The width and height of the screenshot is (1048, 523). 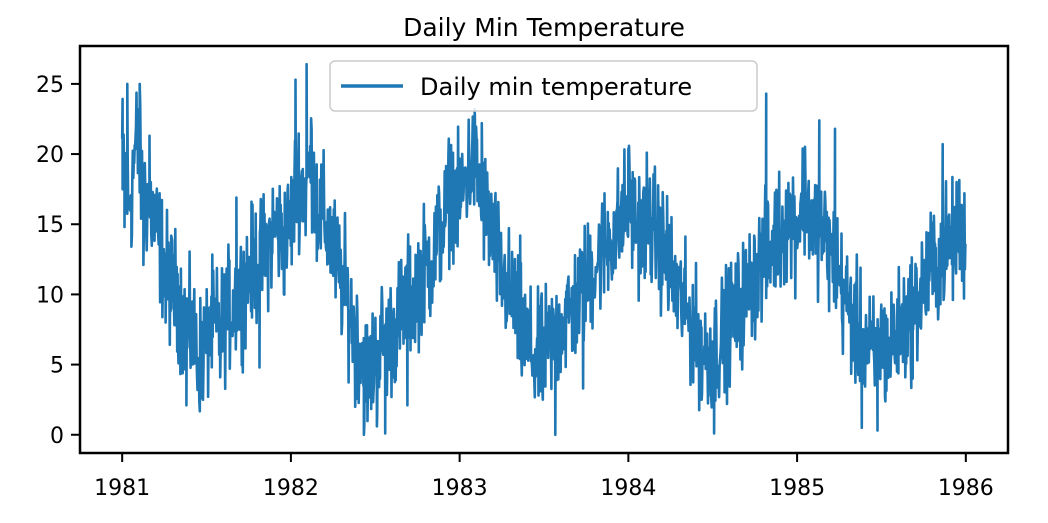 I want to click on y-tick-label: 10, so click(x=50, y=295).